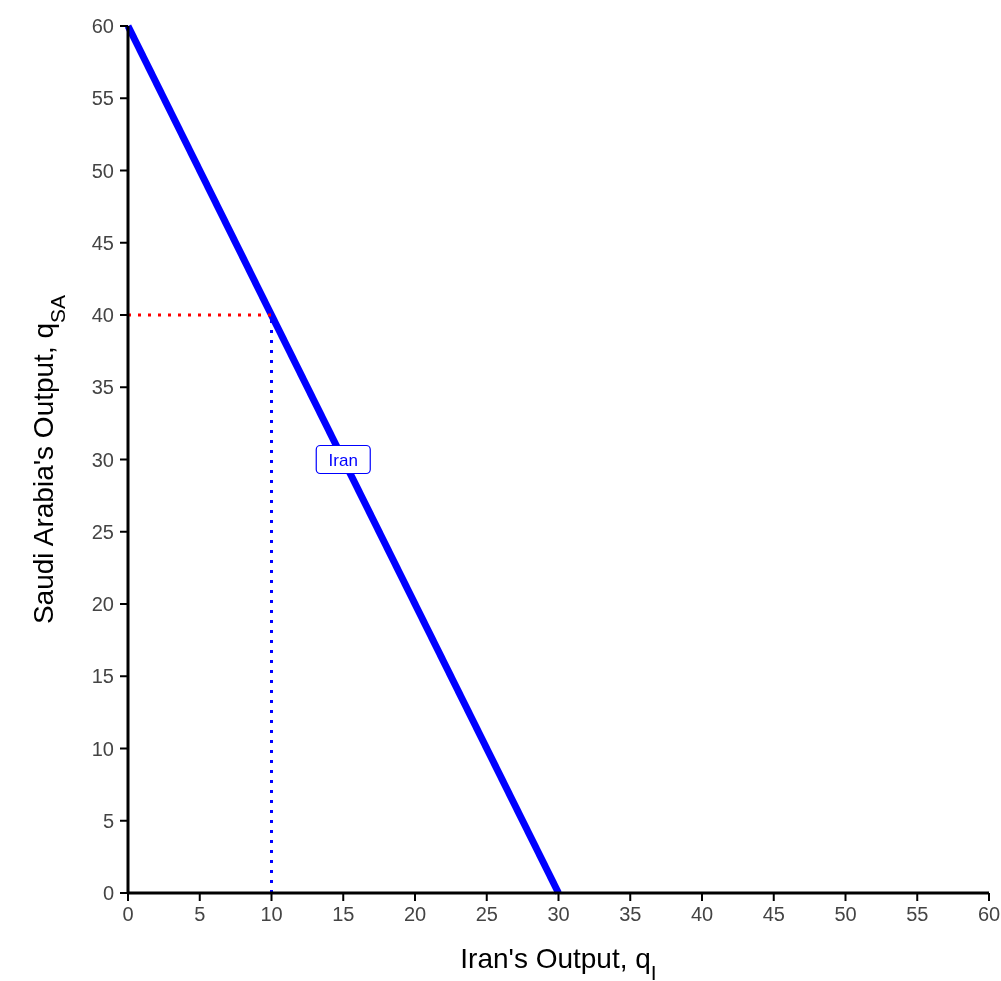 The image size is (1001, 981). What do you see at coordinates (102, 748) in the screenshot?
I see `y-tick-label: 10` at bounding box center [102, 748].